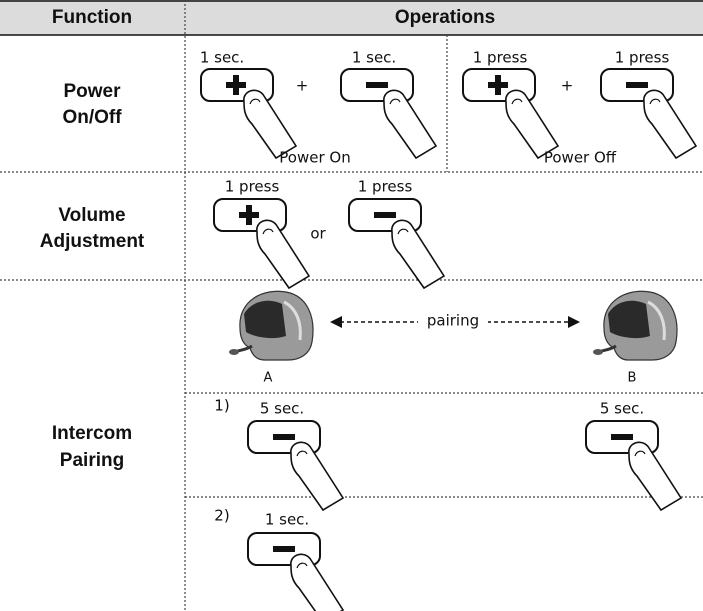 Image resolution: width=703 pixels, height=611 pixels. I want to click on function-label: Adjustment, so click(92, 241).